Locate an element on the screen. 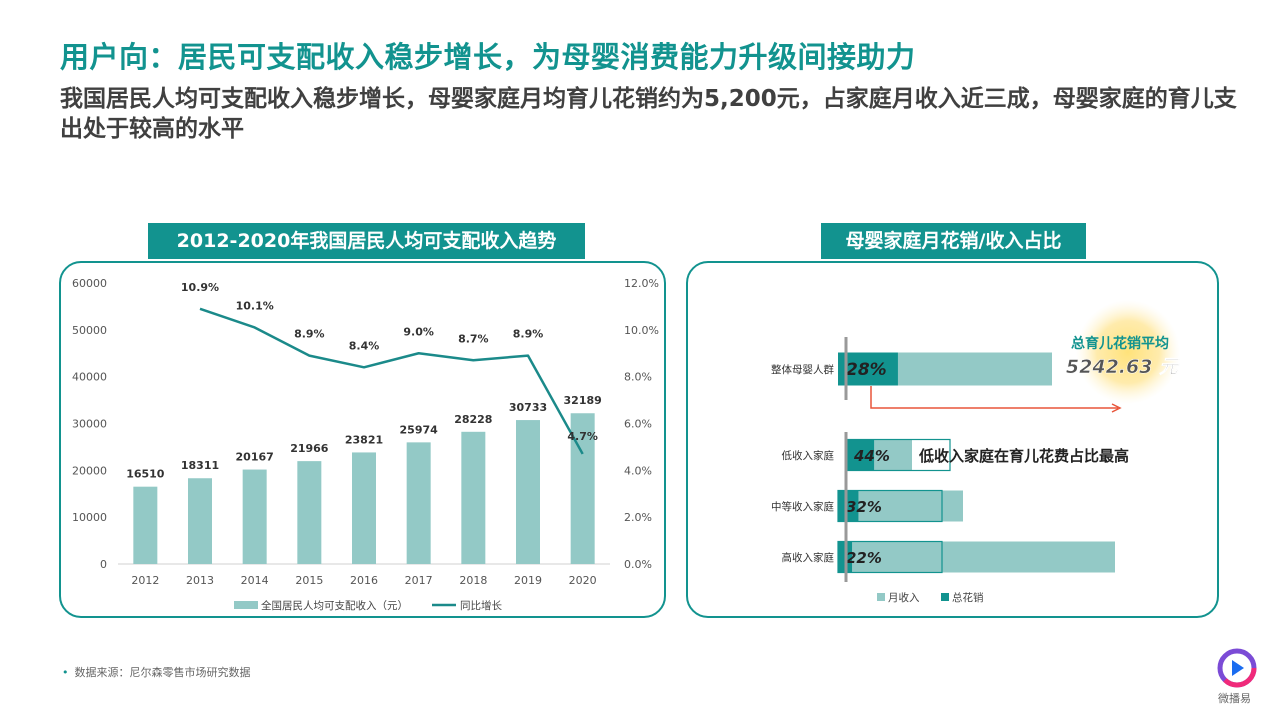 This screenshot has width=1279, height=719. spend-ratio-panel-label: 母婴家庭月花销/收入占比 is located at coordinates (953, 241).